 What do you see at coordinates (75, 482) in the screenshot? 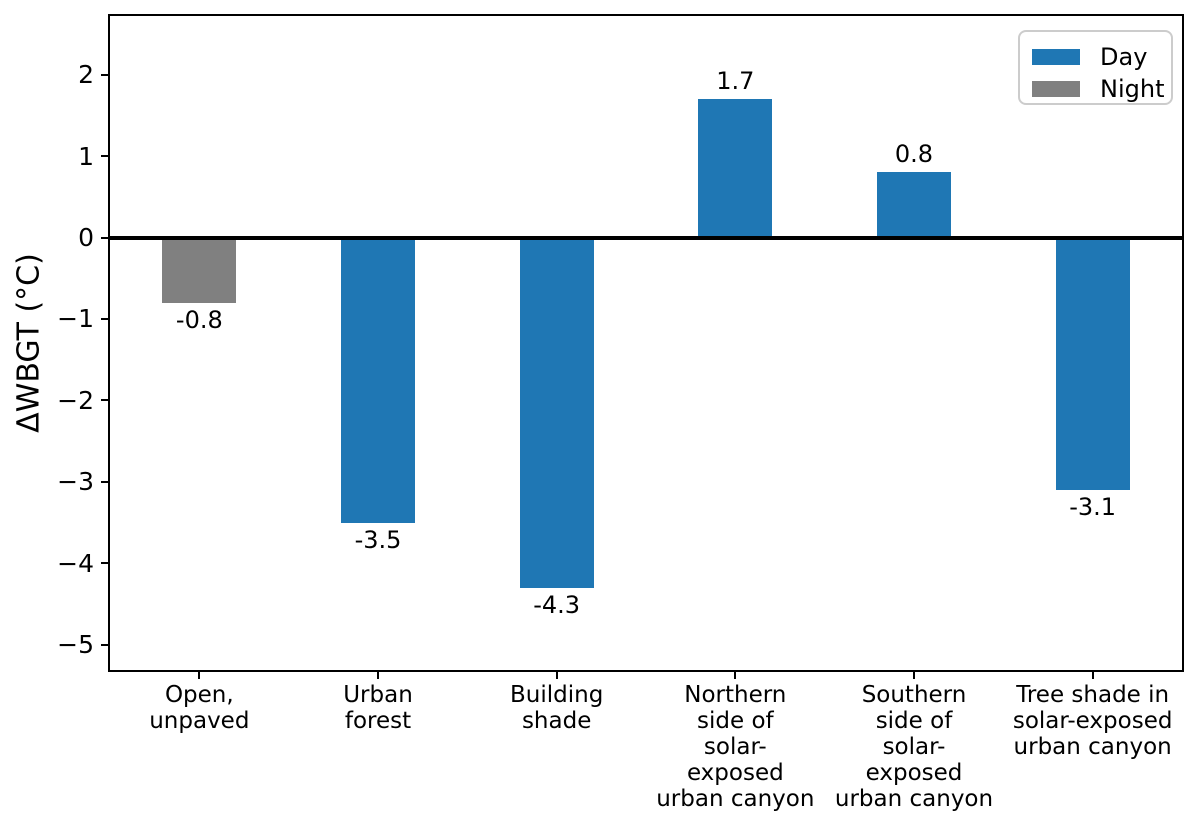
I see `y-tick-label: −3` at bounding box center [75, 482].